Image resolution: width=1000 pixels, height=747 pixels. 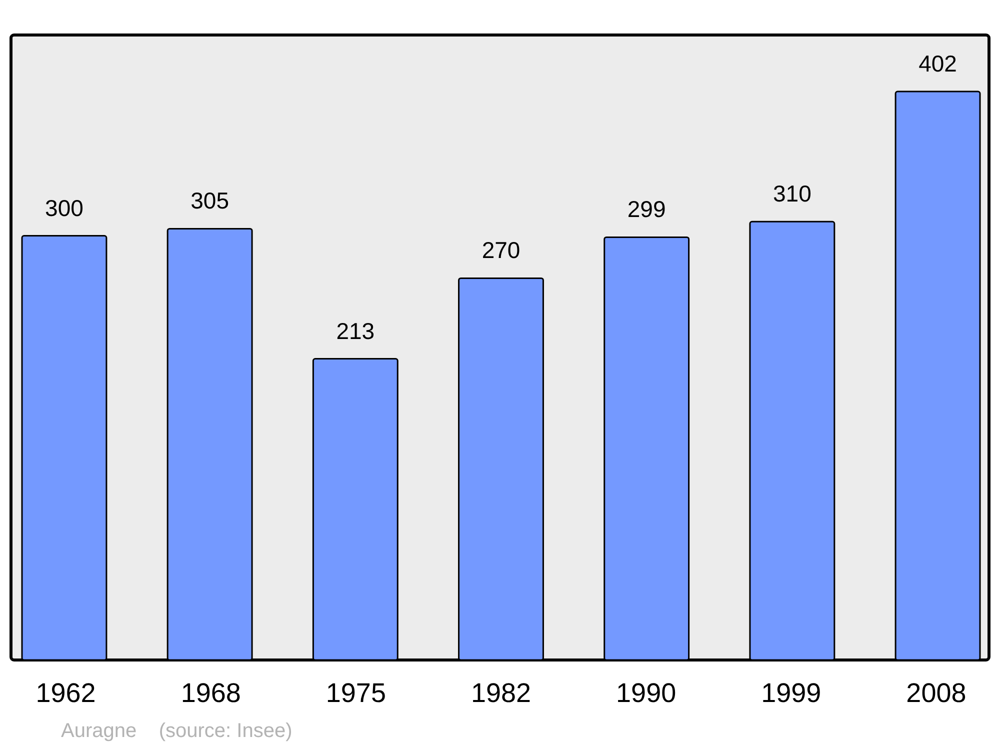 What do you see at coordinates (936, 693) in the screenshot?
I see `x-tick-label: 2008` at bounding box center [936, 693].